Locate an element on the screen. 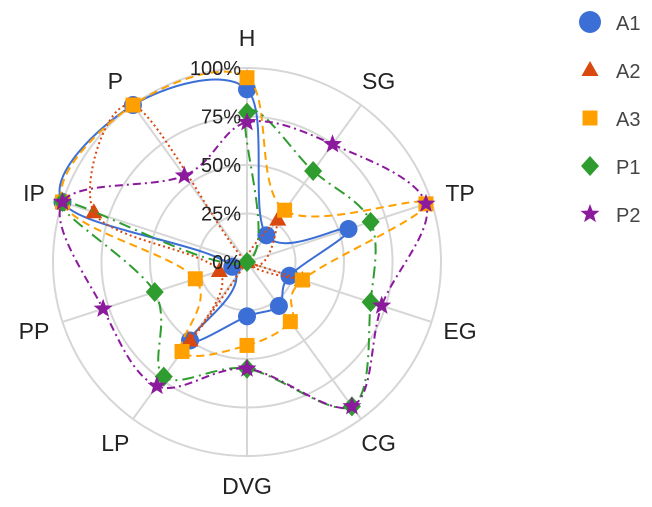 The height and width of the screenshot is (507, 652). axis-label-tp: TP is located at coordinates (459, 193).